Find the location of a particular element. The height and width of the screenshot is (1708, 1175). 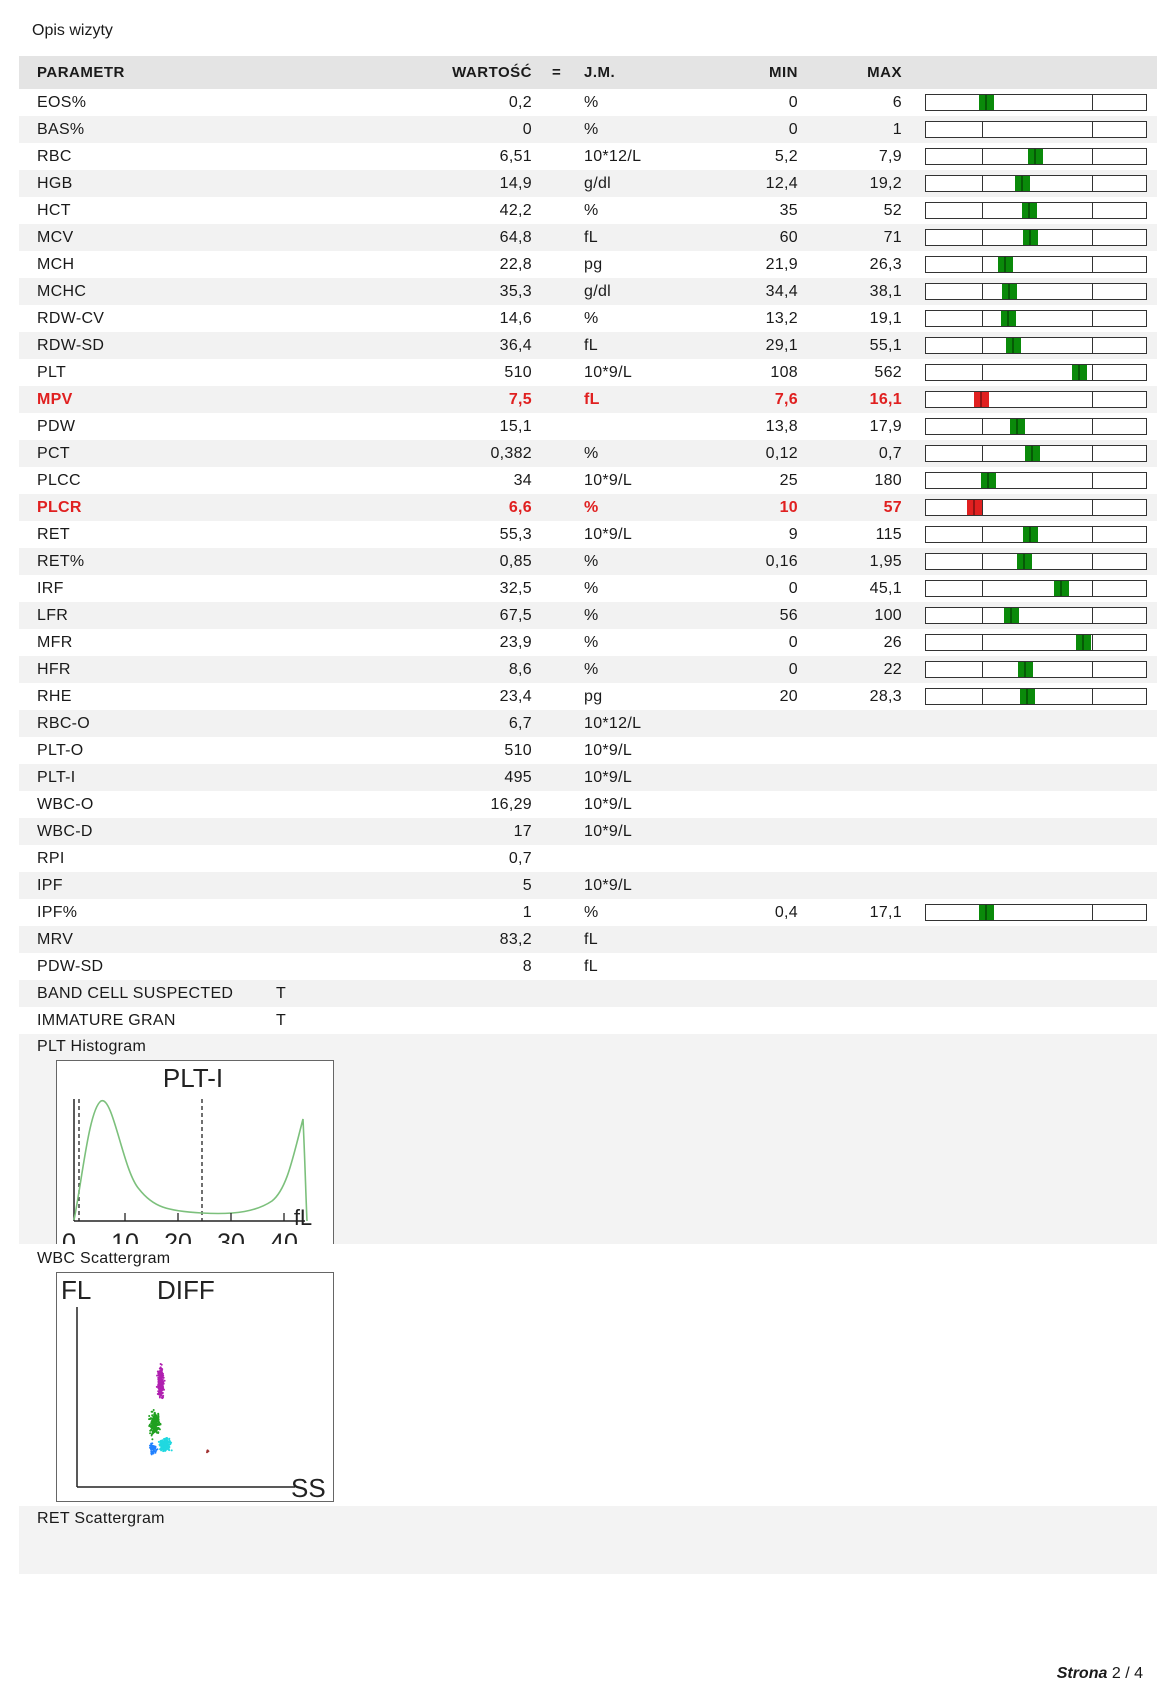

value-cell: 16,29 is located at coordinates (511, 804).